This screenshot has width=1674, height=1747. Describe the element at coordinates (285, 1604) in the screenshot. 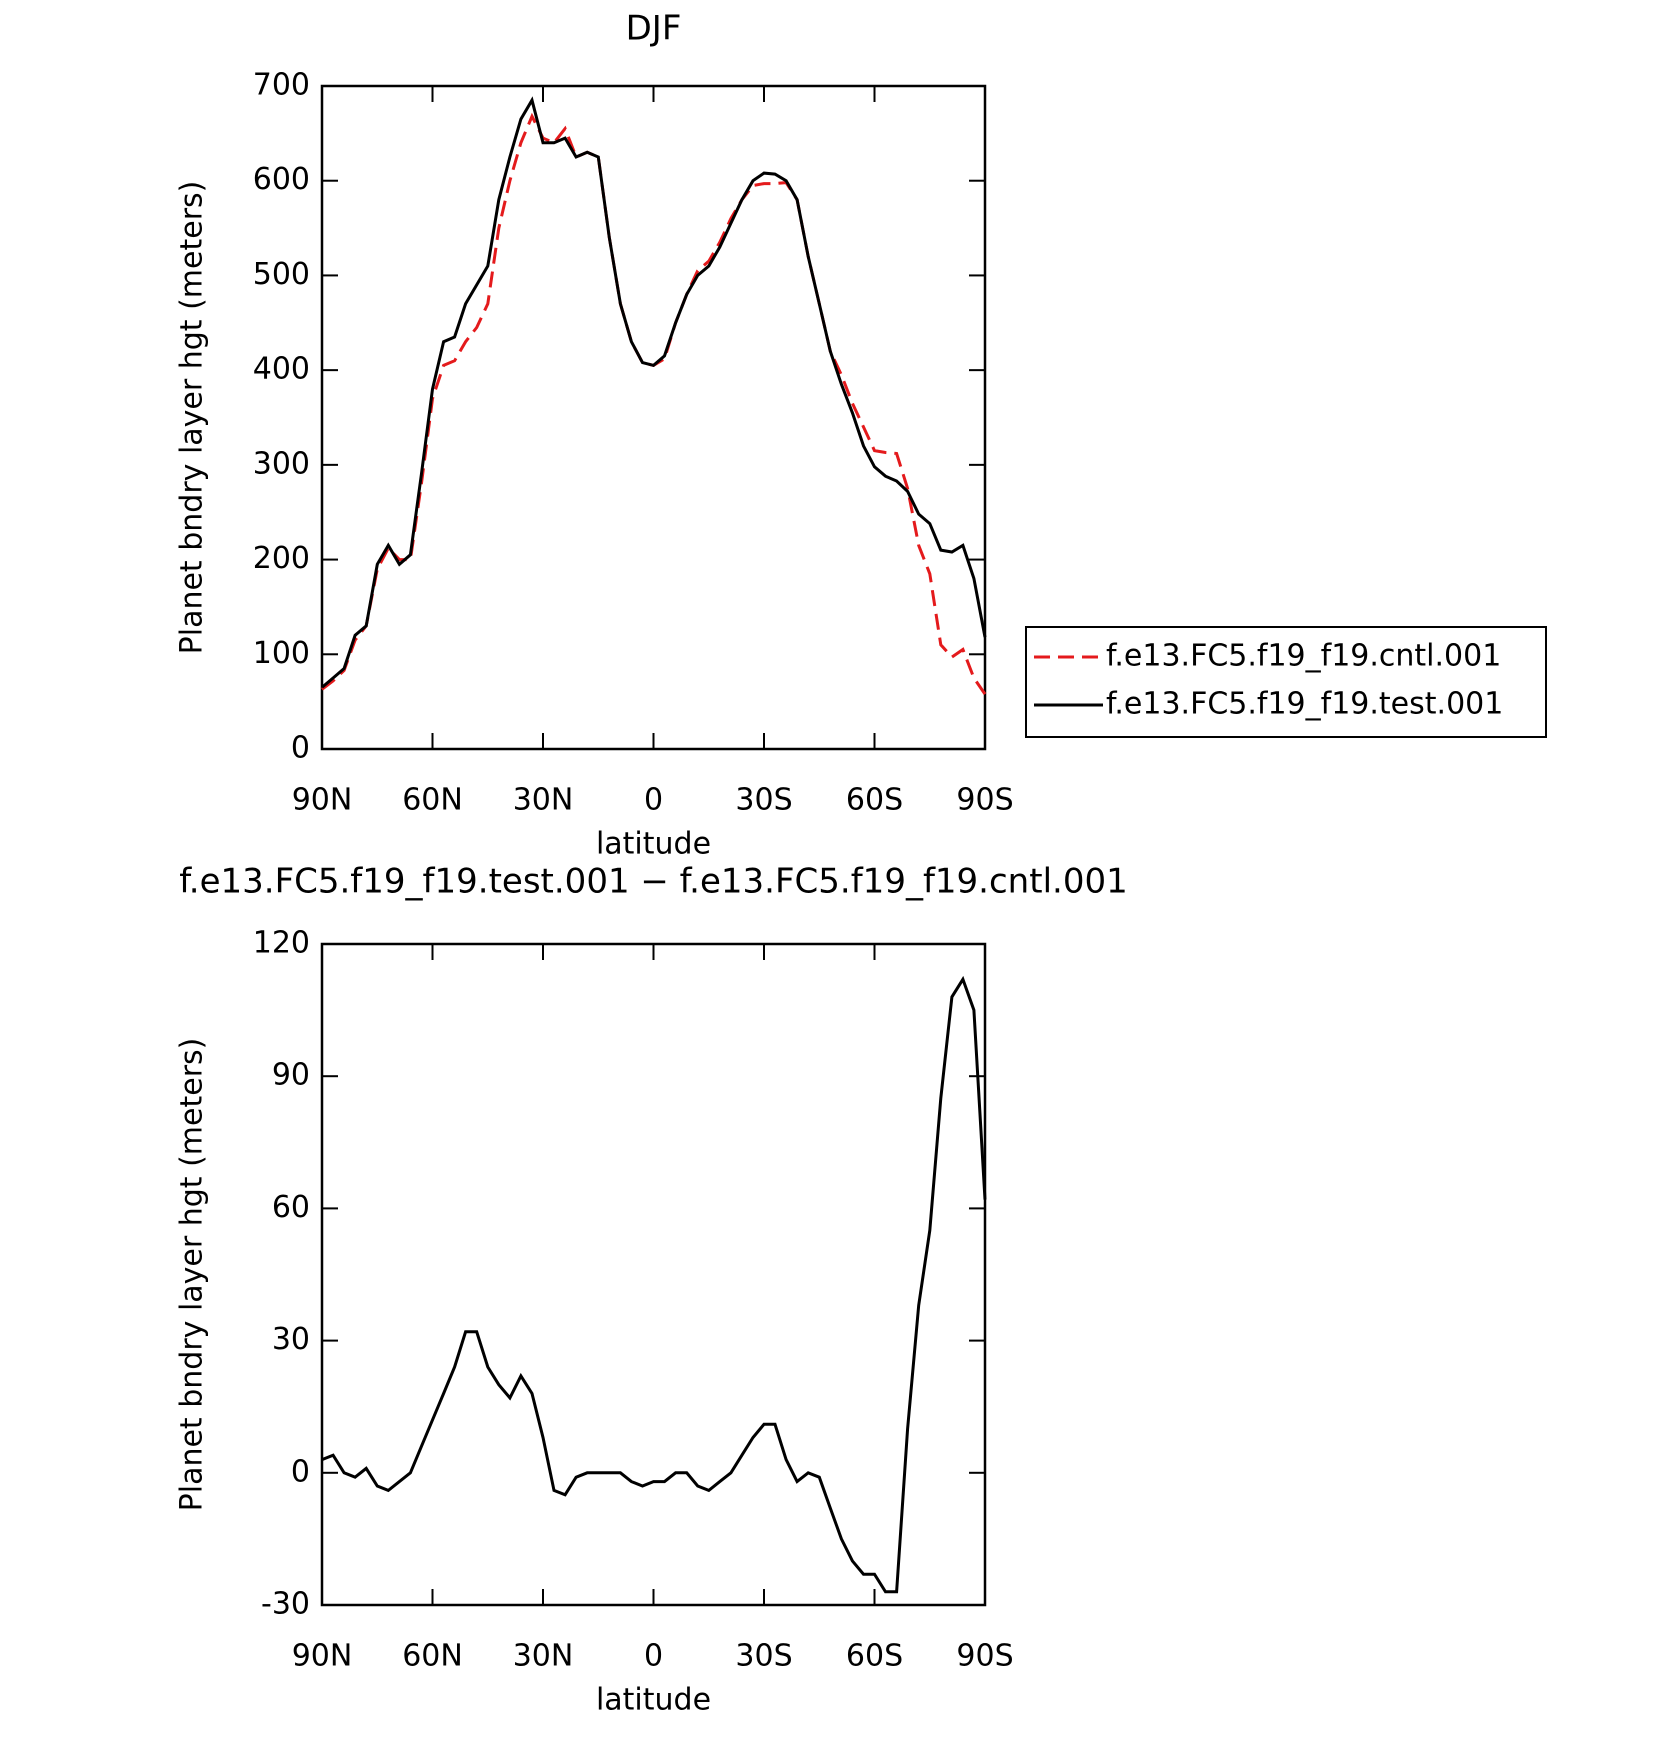

I see `y-tick-label: -30` at that location.